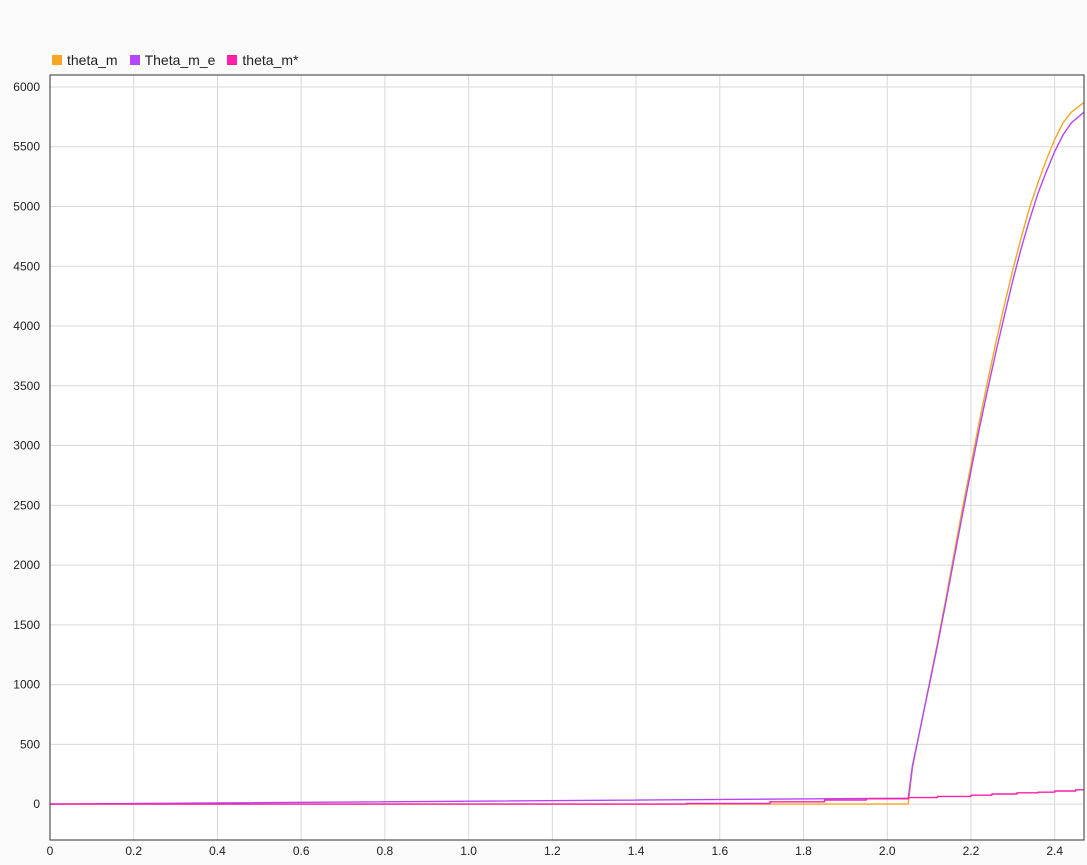 The height and width of the screenshot is (865, 1087). I want to click on x-tick-label: 2.0, so click(887, 851).